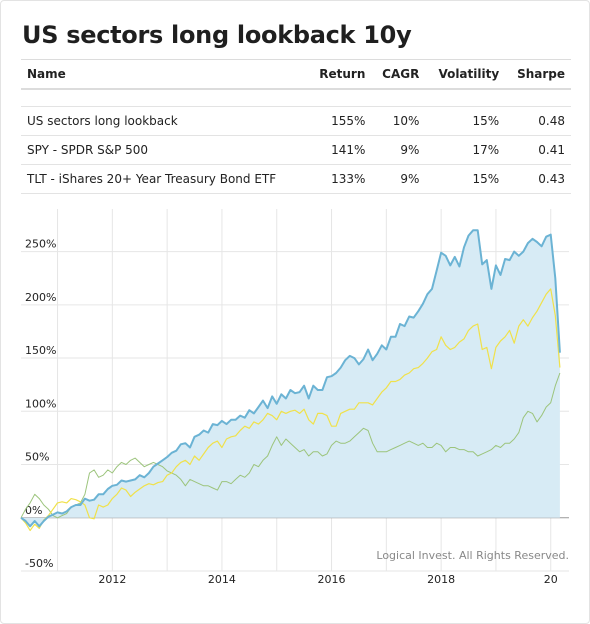  Describe the element at coordinates (112, 579) in the screenshot. I see `x-tick-label: 2012` at that location.